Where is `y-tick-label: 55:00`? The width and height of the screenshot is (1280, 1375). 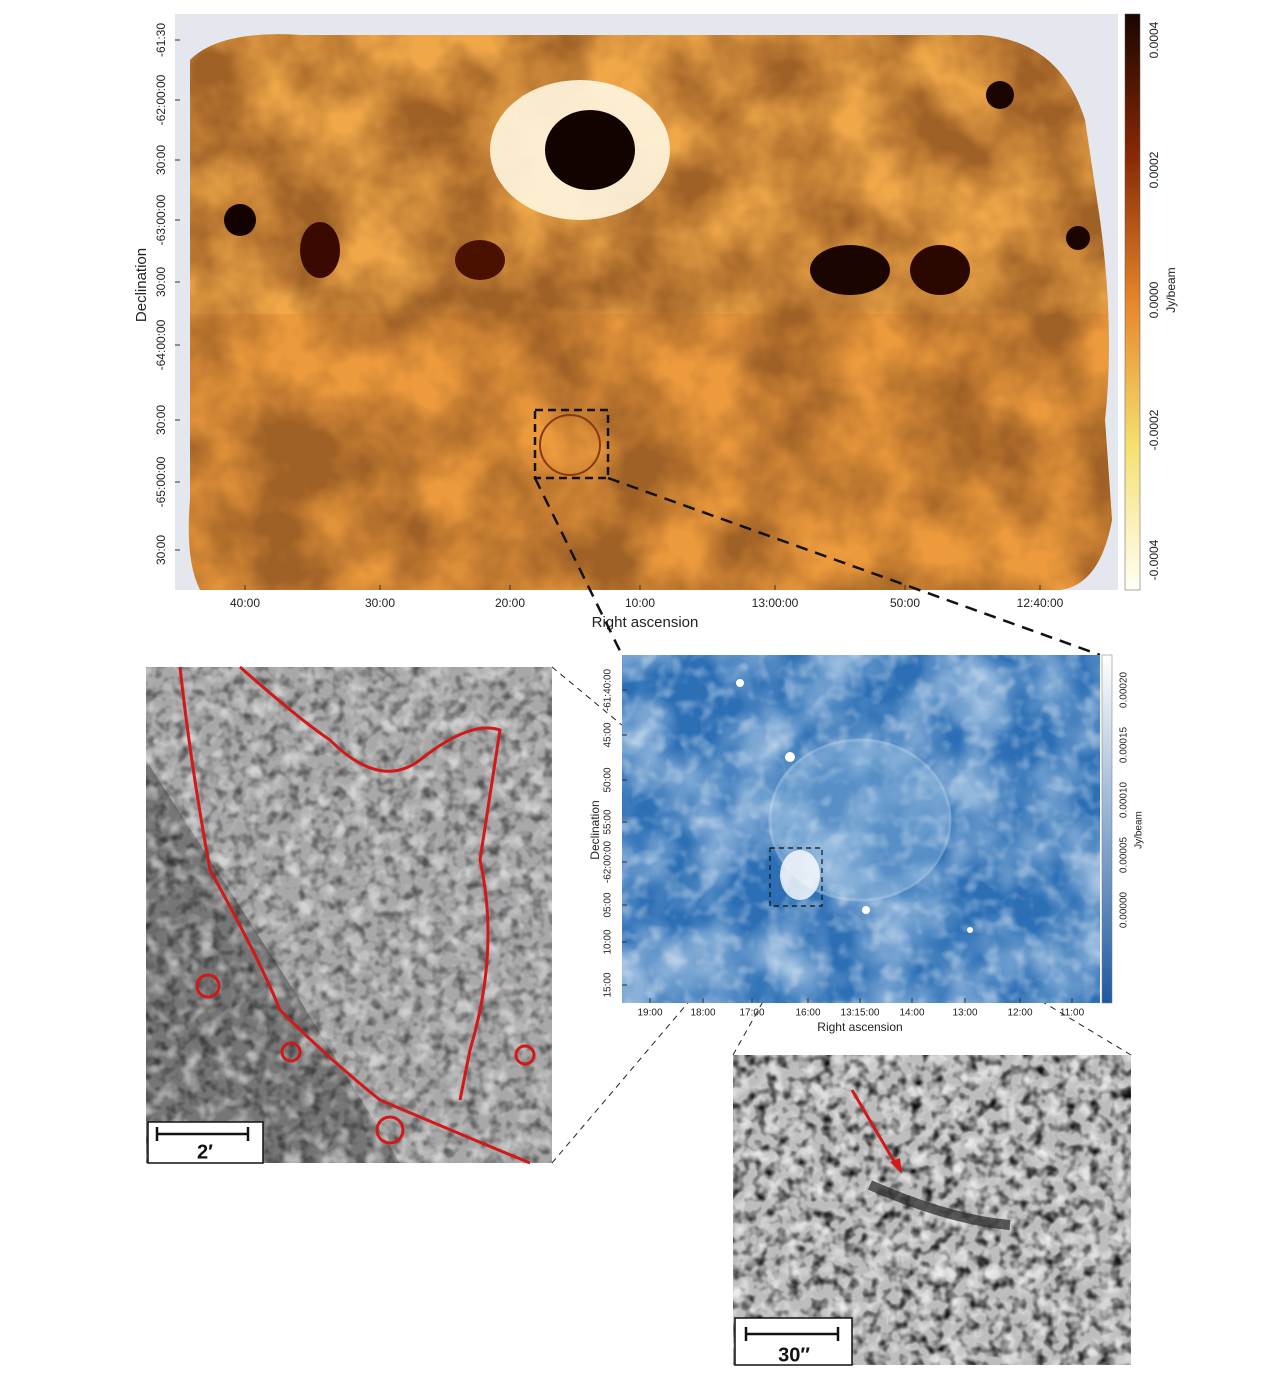 y-tick-label: 55:00 is located at coordinates (608, 821).